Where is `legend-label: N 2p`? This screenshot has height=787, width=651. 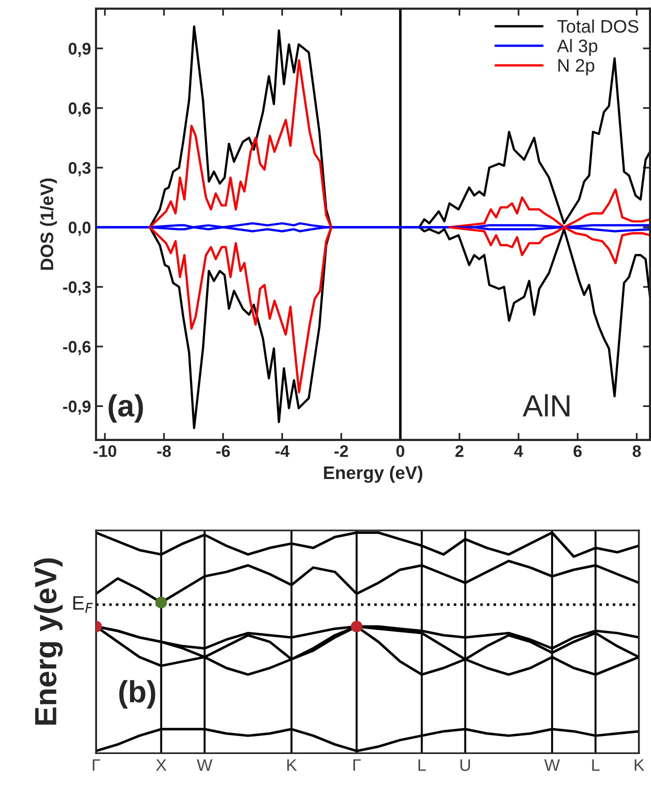
legend-label: N 2p is located at coordinates (576, 67).